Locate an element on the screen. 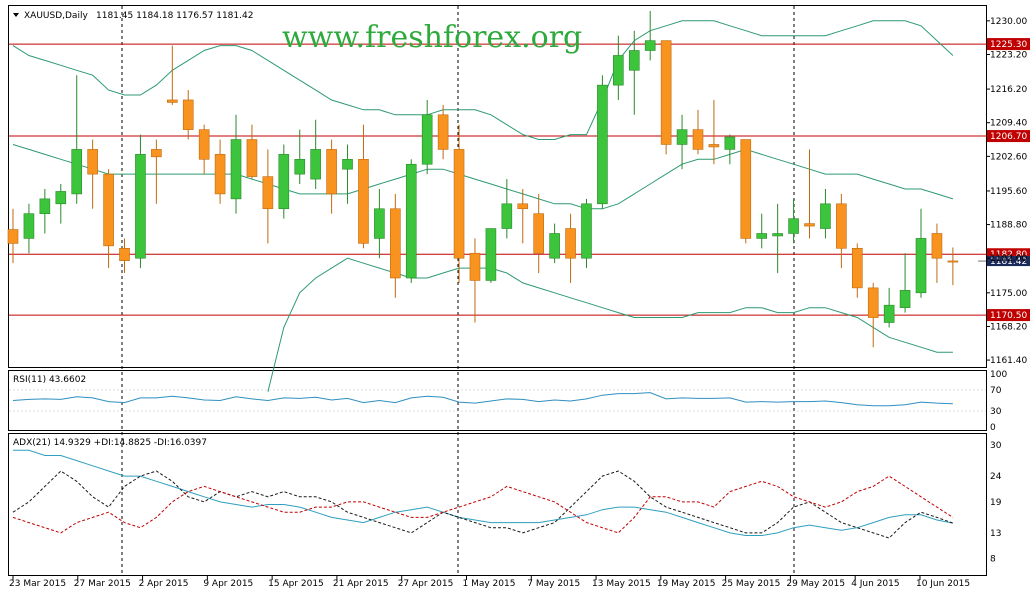  level-label: 1225.30 is located at coordinates (1008, 45).